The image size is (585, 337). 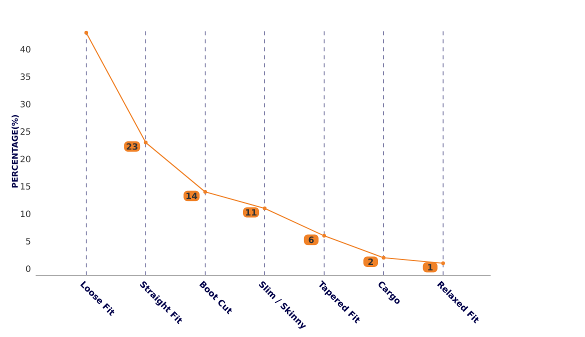 What do you see at coordinates (311, 239) in the screenshot?
I see `data-label: 6` at bounding box center [311, 239].